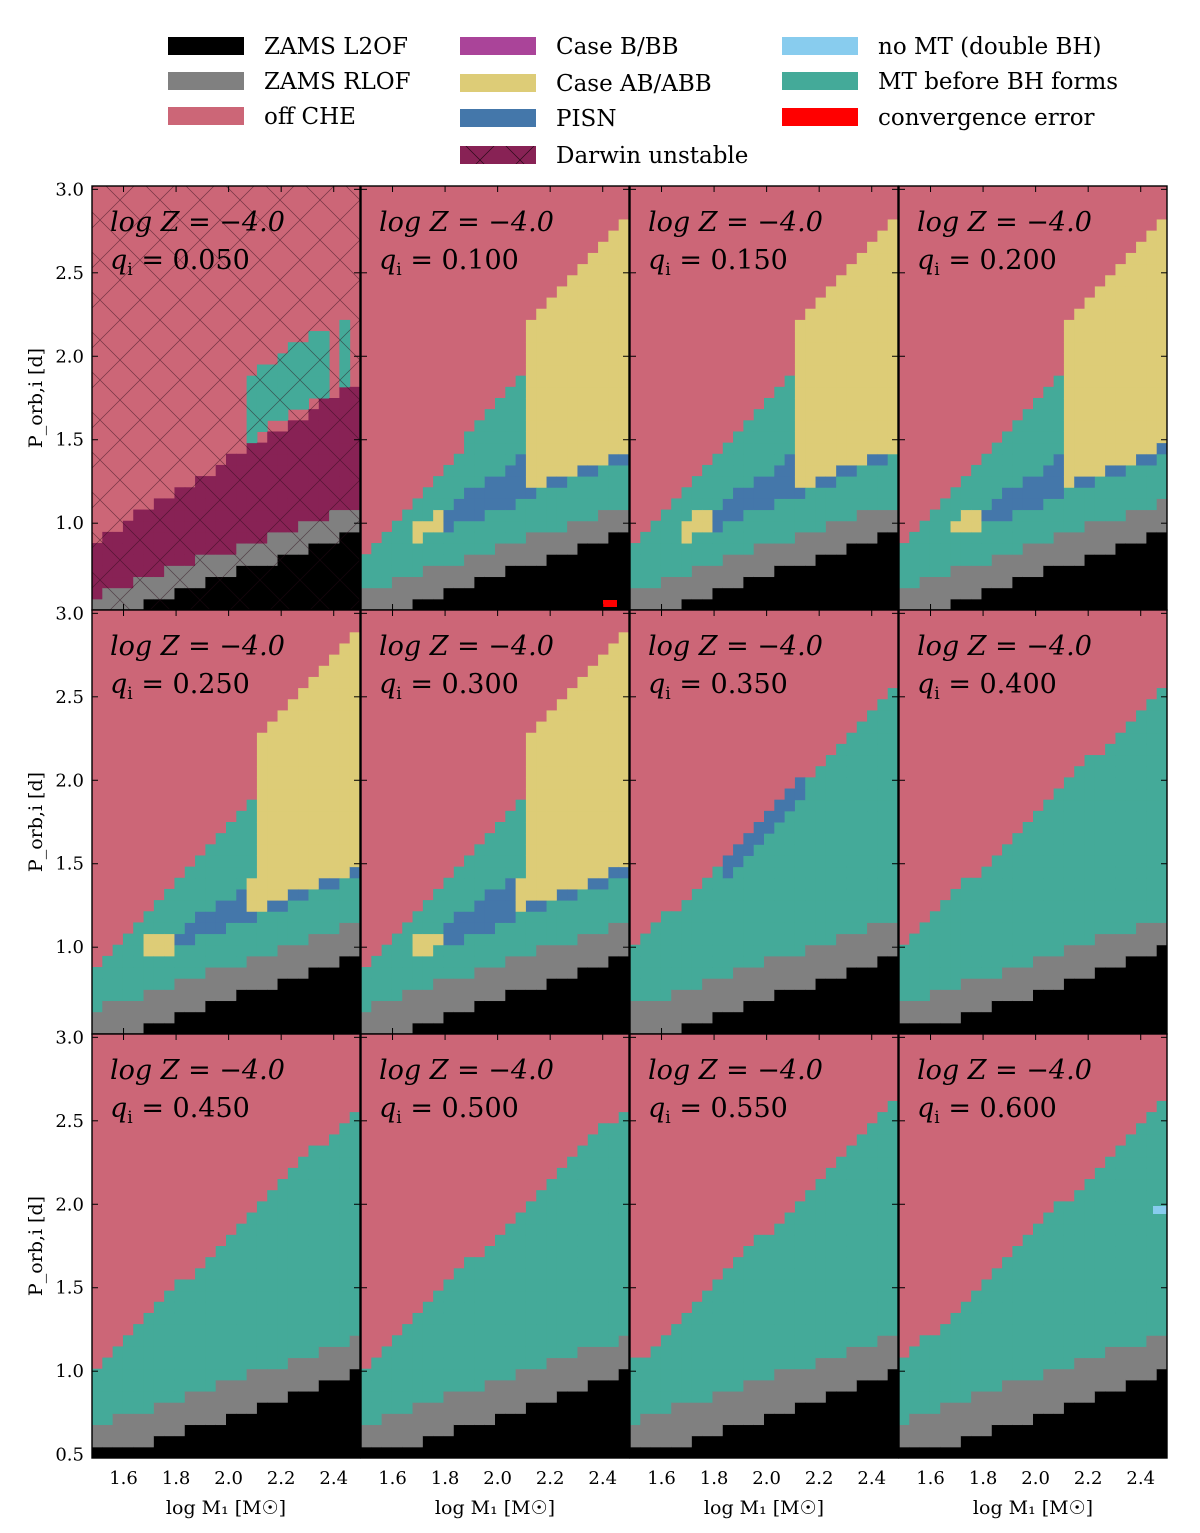 This screenshot has height=1533, width=1200. Describe the element at coordinates (495, 822) in the screenshot. I see `panel: log Z = −4.0qi = 0.300` at that location.